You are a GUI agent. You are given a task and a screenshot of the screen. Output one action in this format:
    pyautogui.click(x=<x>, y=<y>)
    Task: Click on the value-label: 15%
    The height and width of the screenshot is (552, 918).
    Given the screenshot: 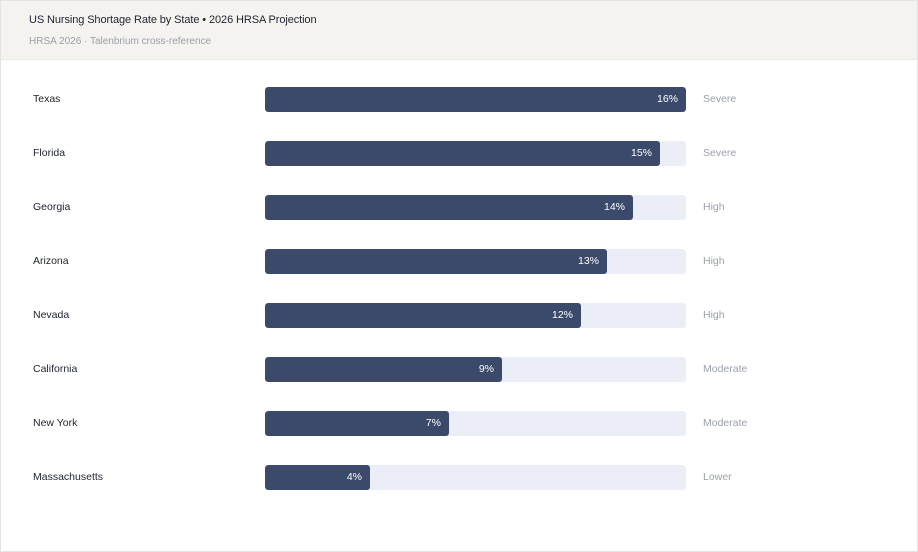 What is the action you would take?
    pyautogui.click(x=641, y=153)
    